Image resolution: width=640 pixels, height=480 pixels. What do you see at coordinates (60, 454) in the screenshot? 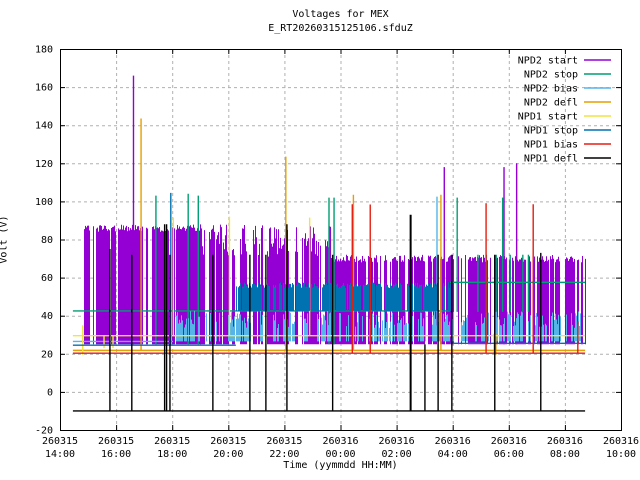
I see `svg-text: 14:00` at bounding box center [60, 454].